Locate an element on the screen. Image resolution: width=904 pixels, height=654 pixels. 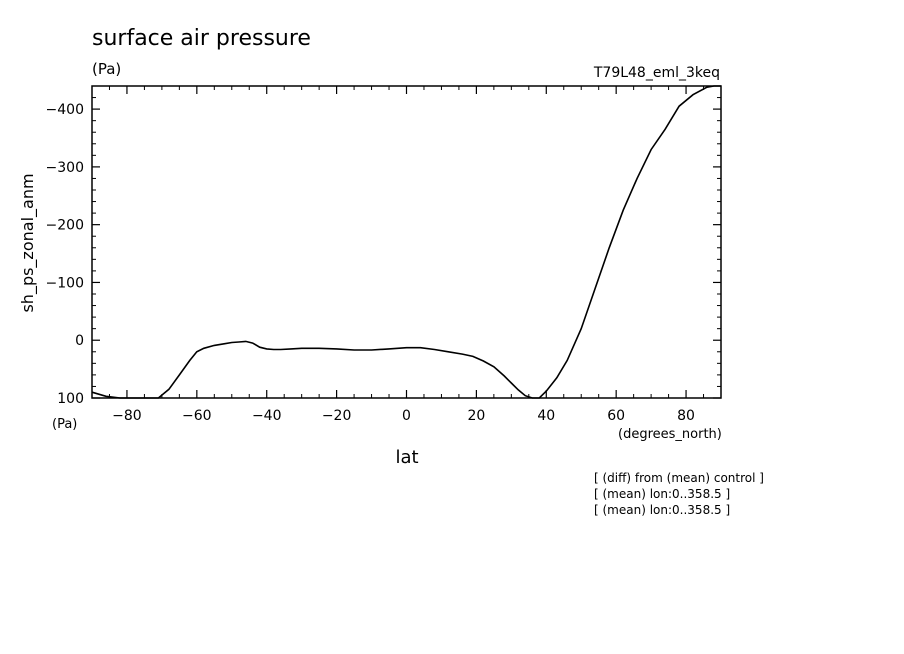
y-tick-label: 0 is located at coordinates (79, 341).